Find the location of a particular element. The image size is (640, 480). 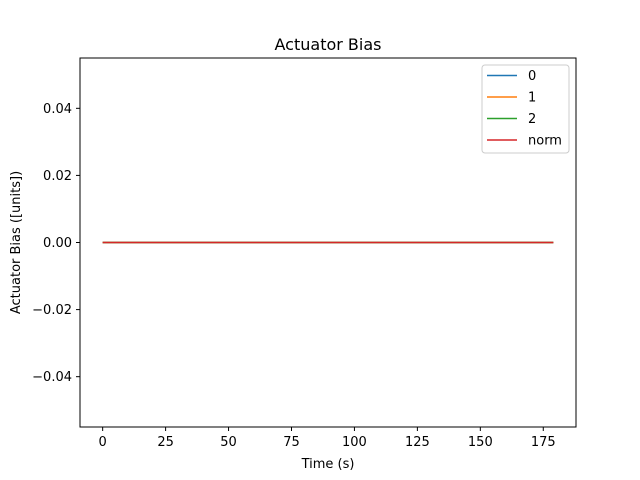

x-tick-label: 150 is located at coordinates (480, 442).